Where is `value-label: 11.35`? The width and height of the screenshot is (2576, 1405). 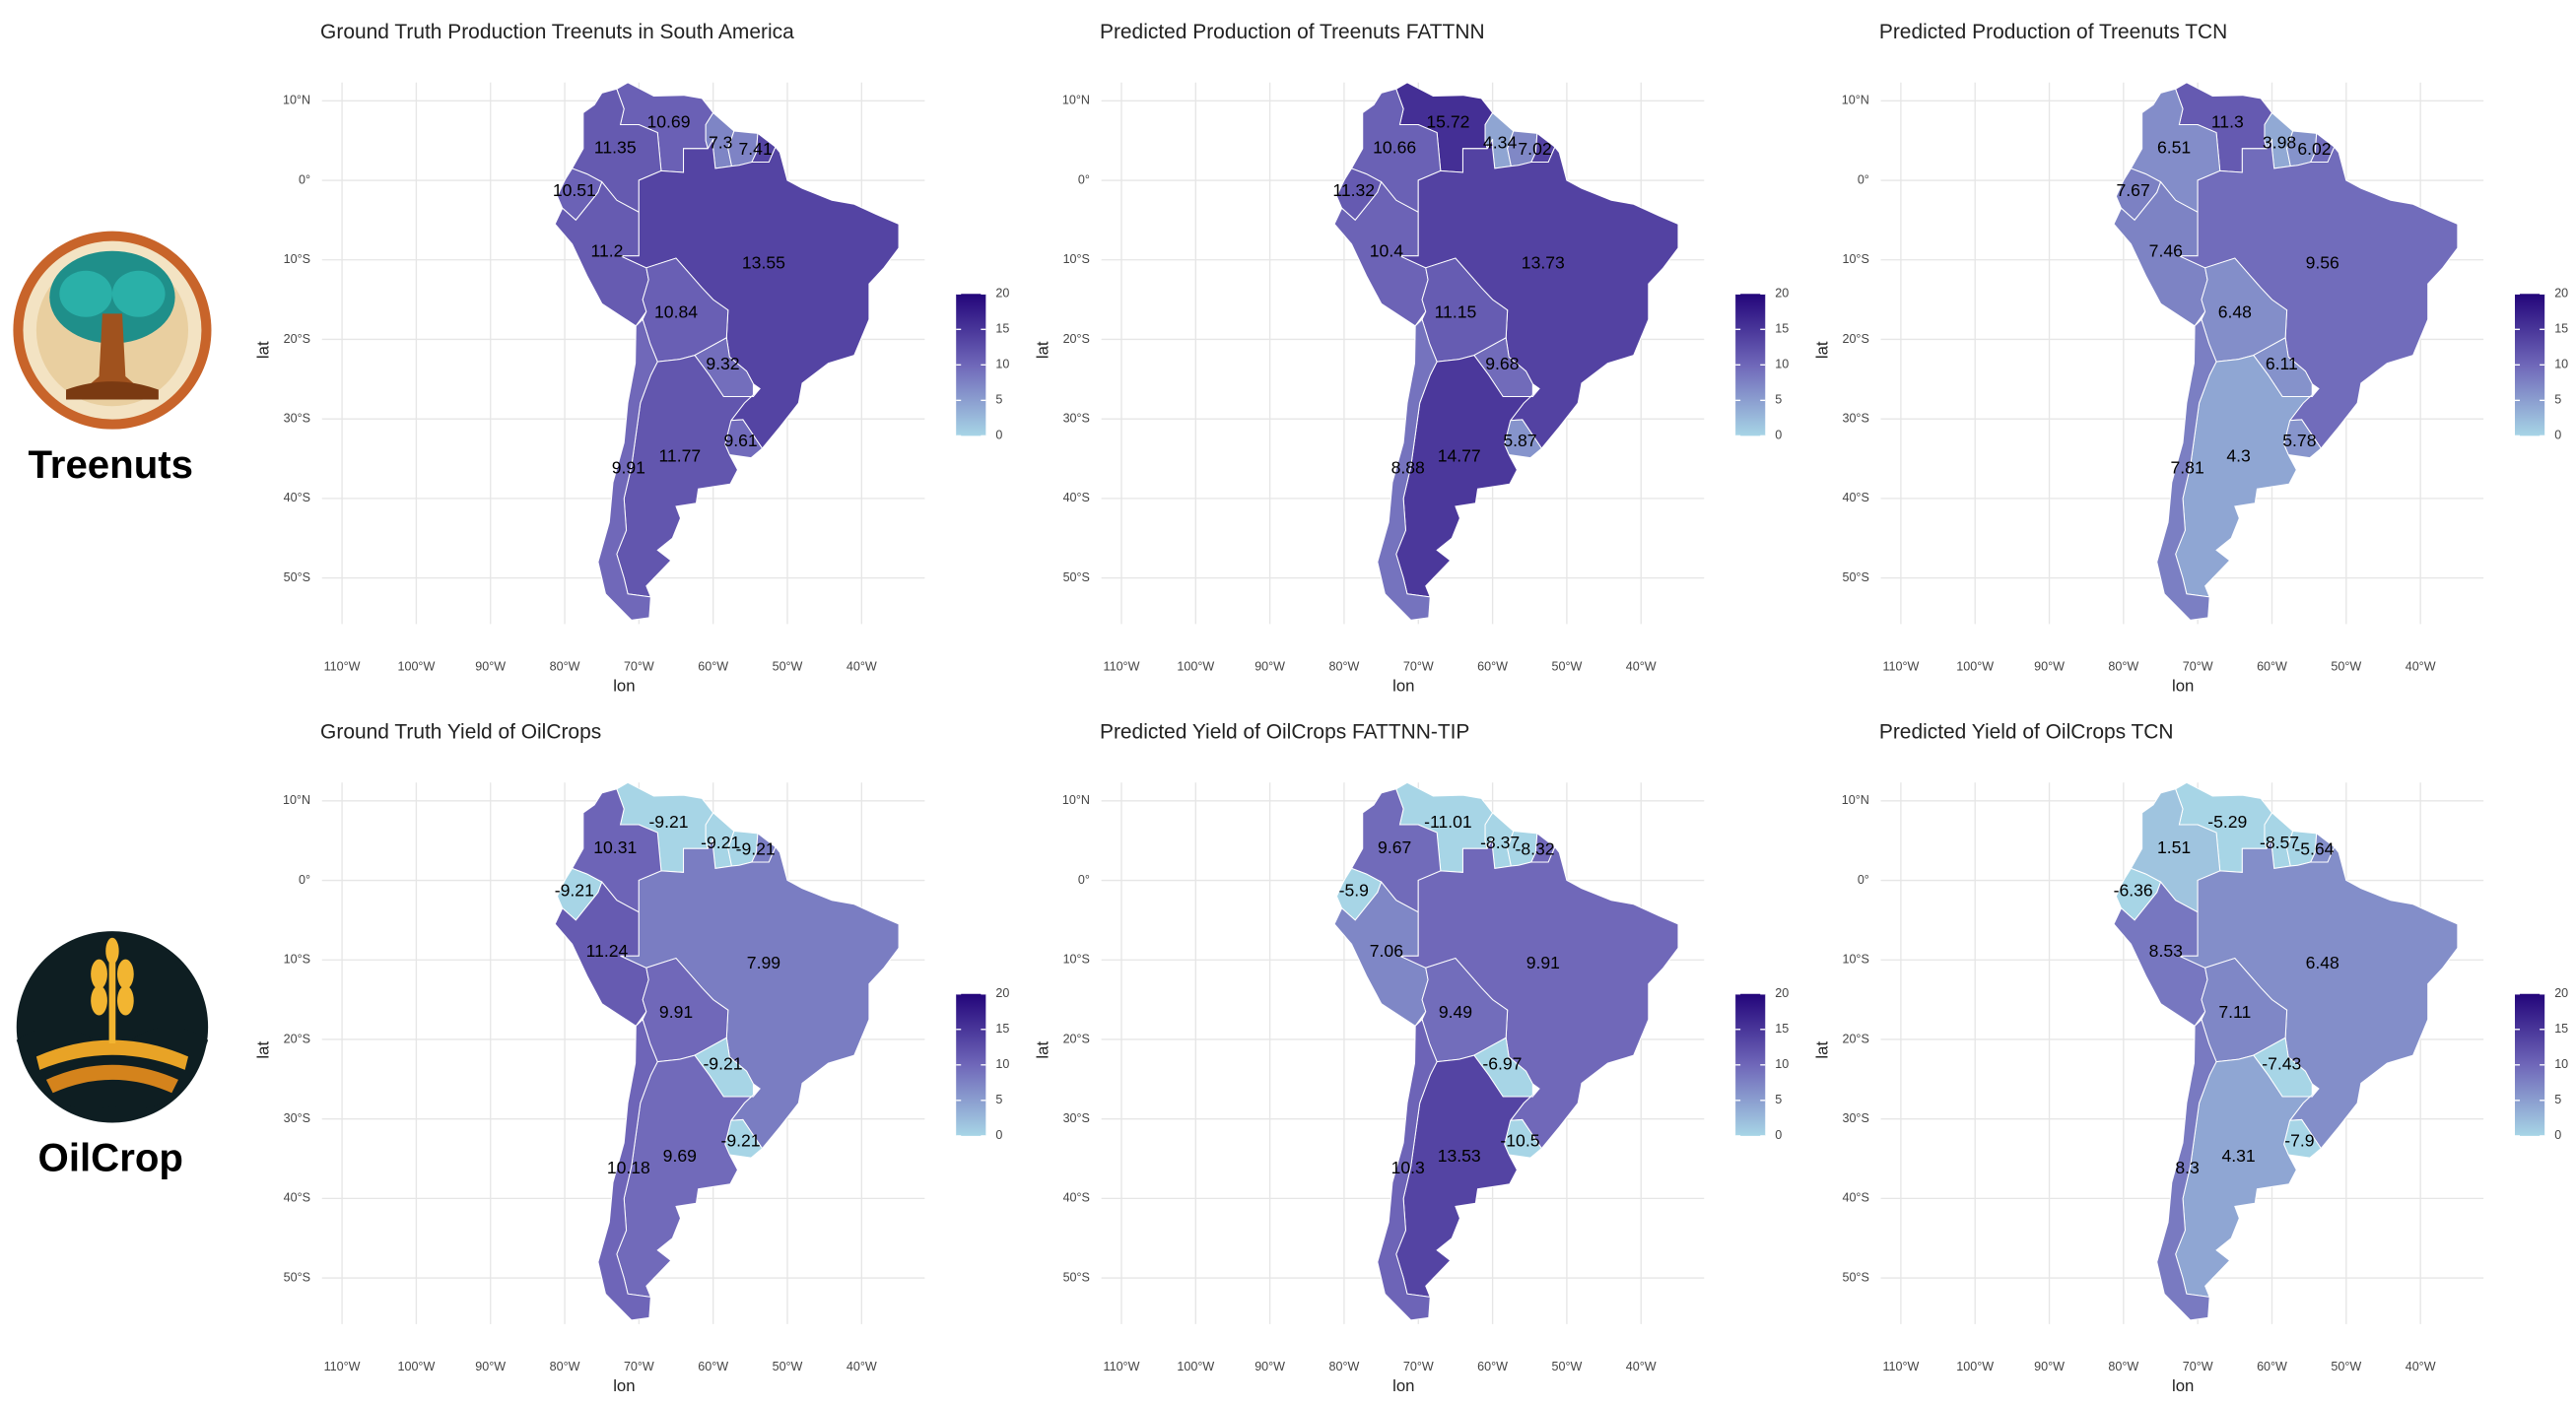 value-label: 11.35 is located at coordinates (615, 147).